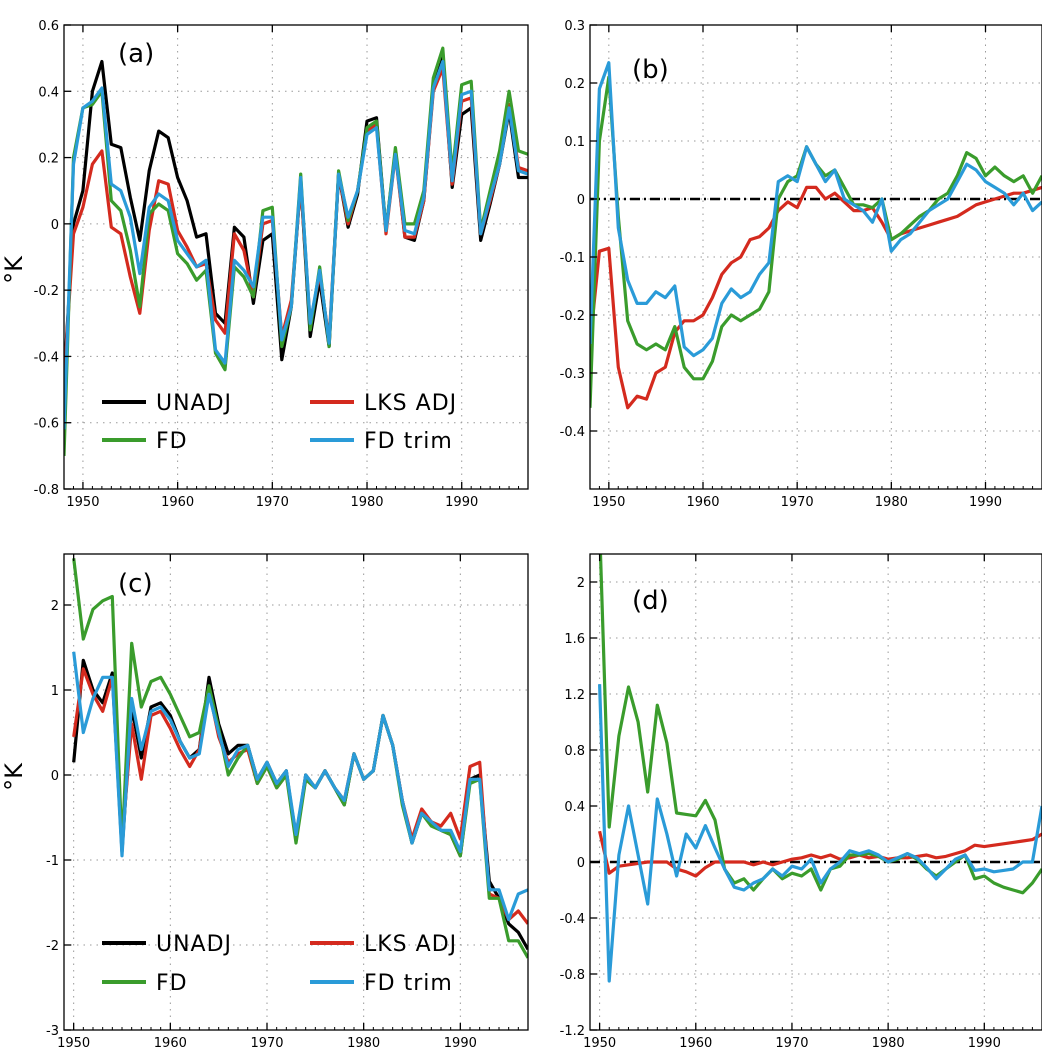  I want to click on y-tick-label: 1, so click(55, 691).